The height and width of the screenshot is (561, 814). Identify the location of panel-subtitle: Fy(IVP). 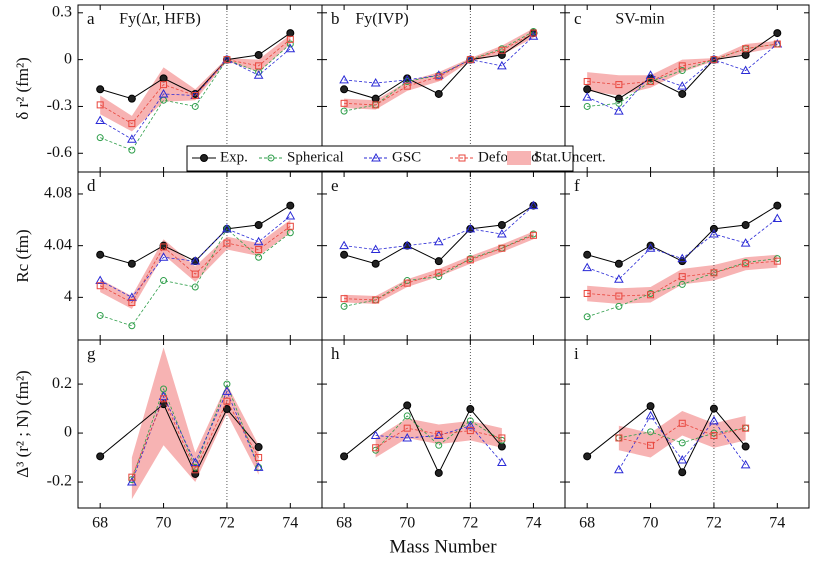
(381, 19).